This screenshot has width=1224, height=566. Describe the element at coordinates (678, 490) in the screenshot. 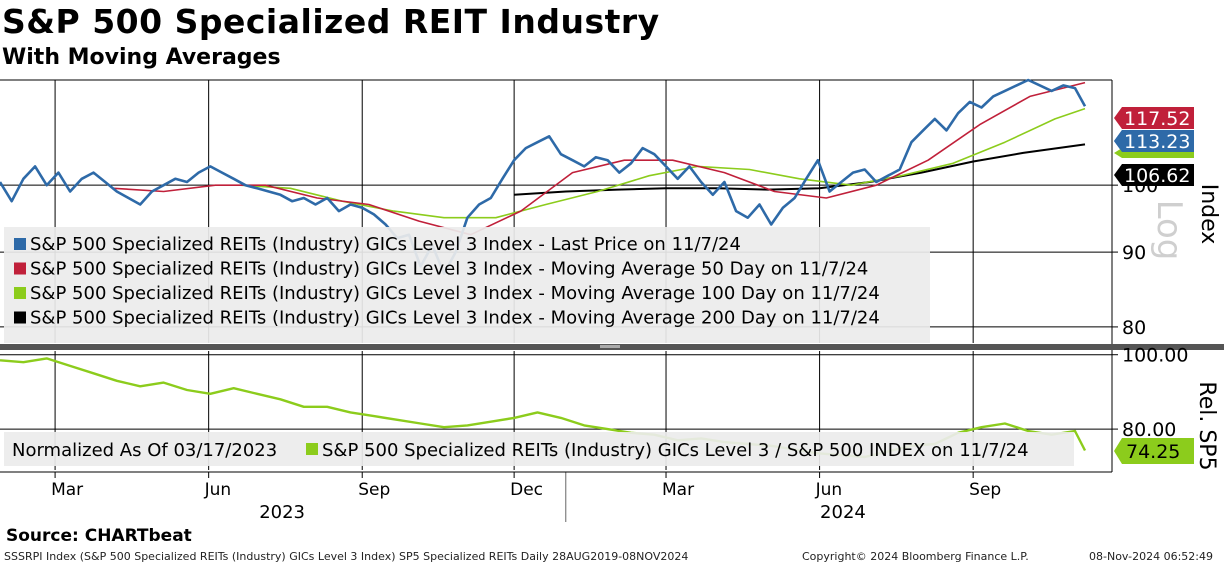

I see `x-tick-label-4: Mar` at that location.